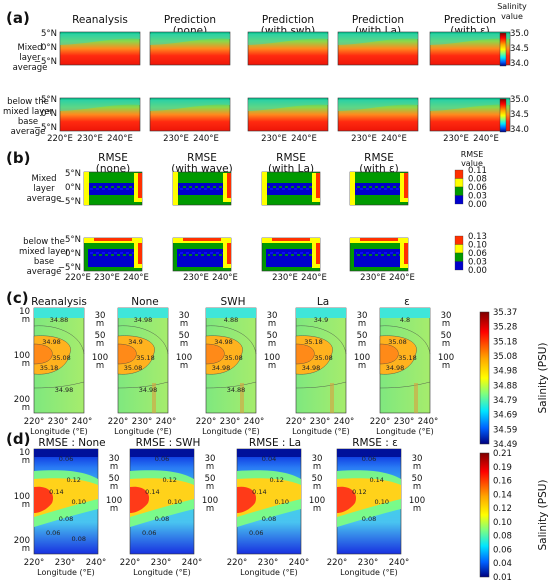 This screenshot has width=550, height=583. I want to click on colorbar-salinity, so click(503, 49).